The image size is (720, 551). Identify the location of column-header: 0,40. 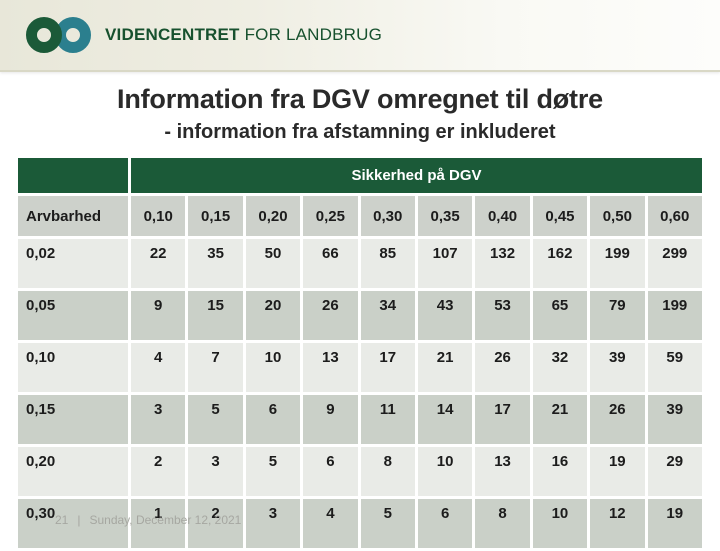
(502, 216).